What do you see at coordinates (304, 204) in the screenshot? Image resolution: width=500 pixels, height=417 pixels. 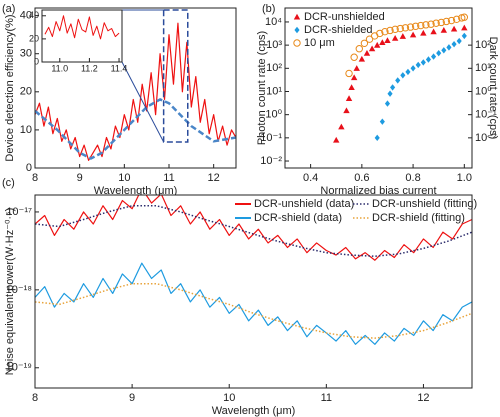 I see `legend-label: DCR-unshield (data)` at bounding box center [304, 204].